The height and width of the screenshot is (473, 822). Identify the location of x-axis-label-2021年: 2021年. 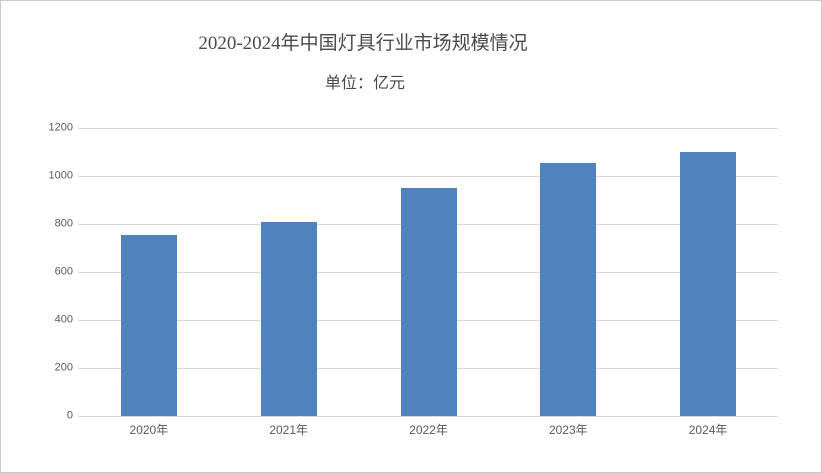
(289, 430).